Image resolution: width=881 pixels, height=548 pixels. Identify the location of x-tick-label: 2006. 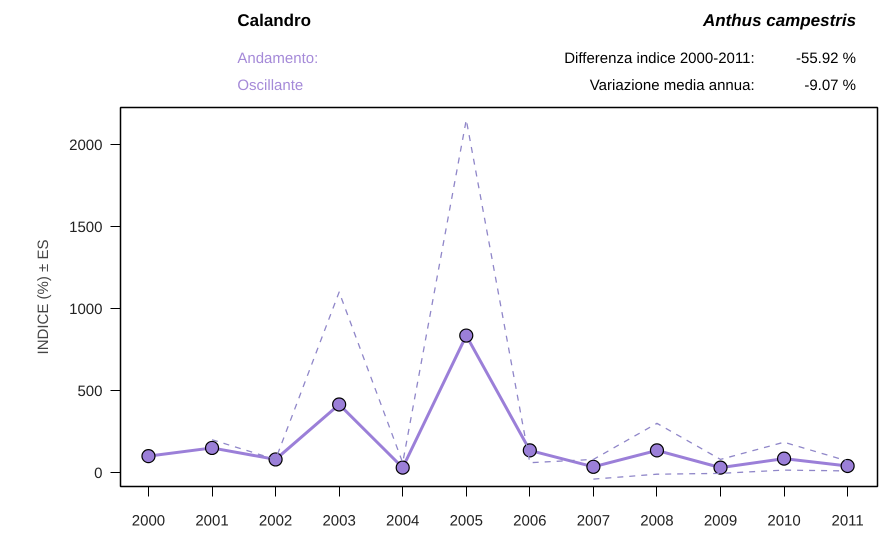
(530, 521).